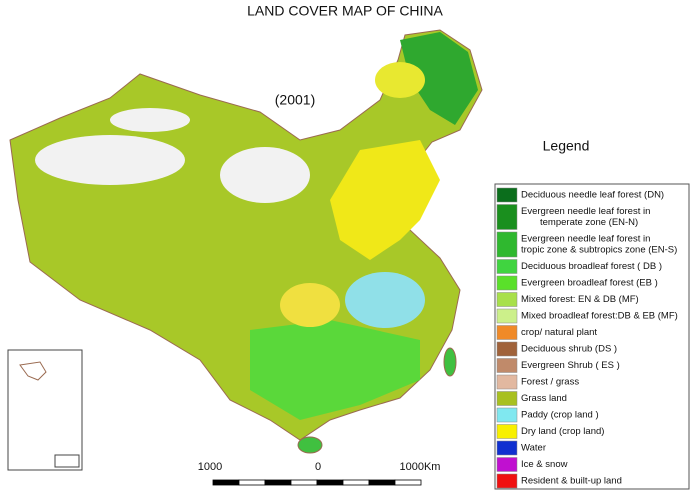 Image resolution: width=691 pixels, height=490 pixels. What do you see at coordinates (544, 464) in the screenshot?
I see `legend-label: Ice & snow` at bounding box center [544, 464].